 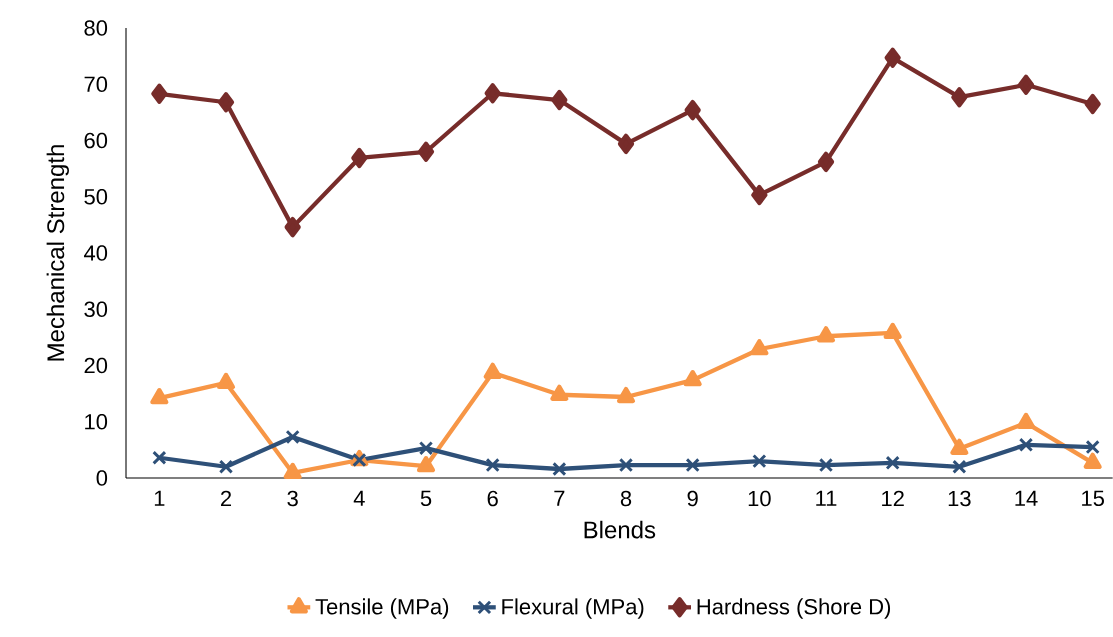 What do you see at coordinates (96, 309) in the screenshot?
I see `y-tick-label: 30` at bounding box center [96, 309].